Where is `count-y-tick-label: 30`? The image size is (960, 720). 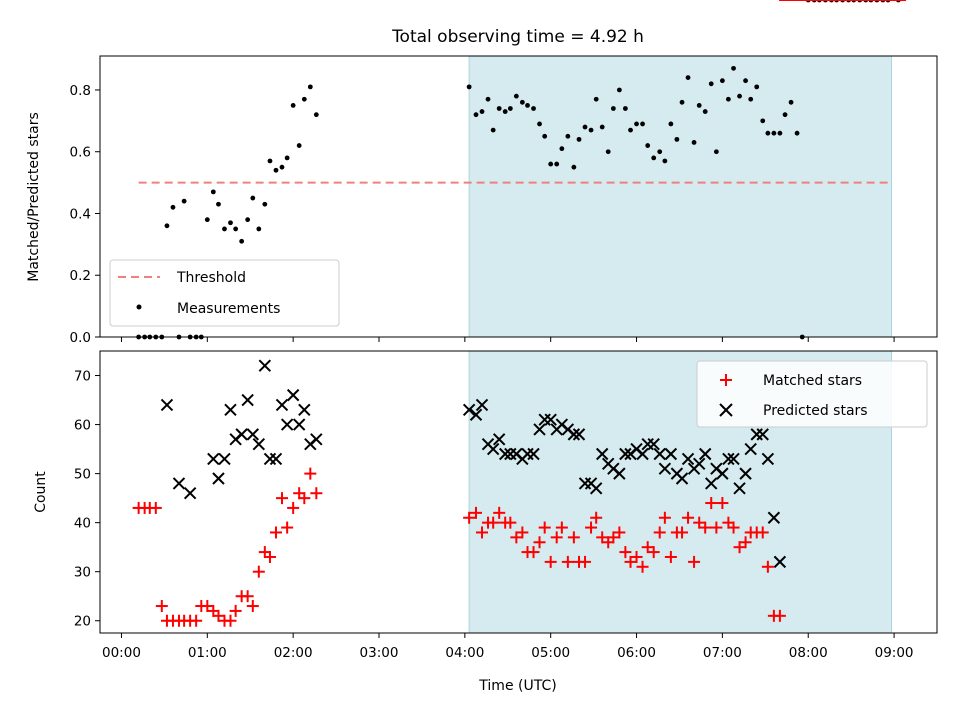
count-y-tick-label: 30 is located at coordinates (82, 573).